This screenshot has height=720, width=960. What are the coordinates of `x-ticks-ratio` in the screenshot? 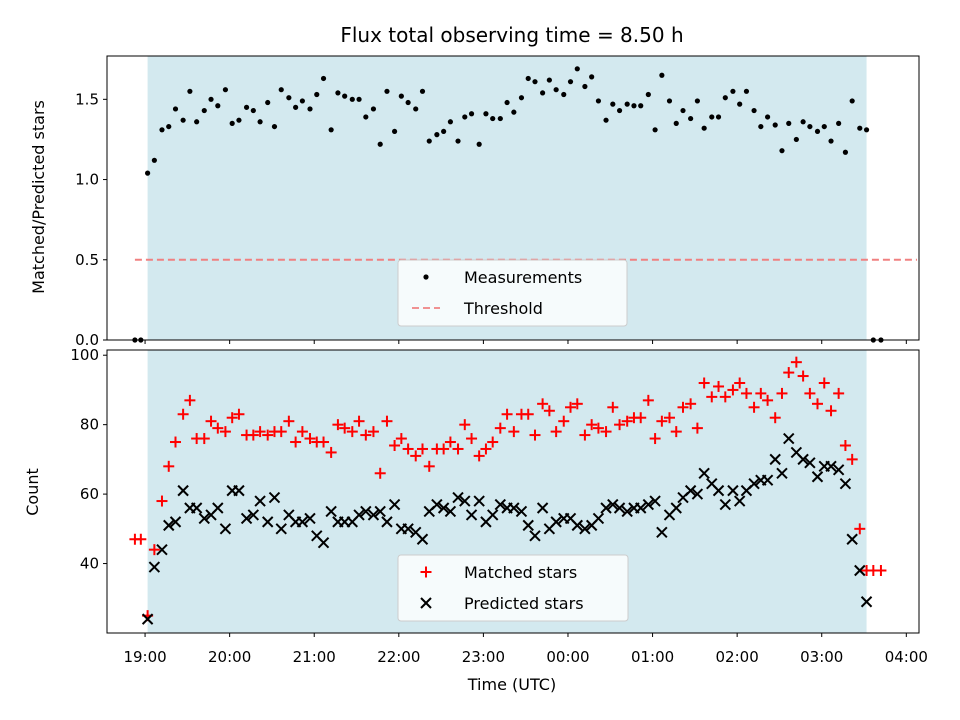 It's located at (525, 342).